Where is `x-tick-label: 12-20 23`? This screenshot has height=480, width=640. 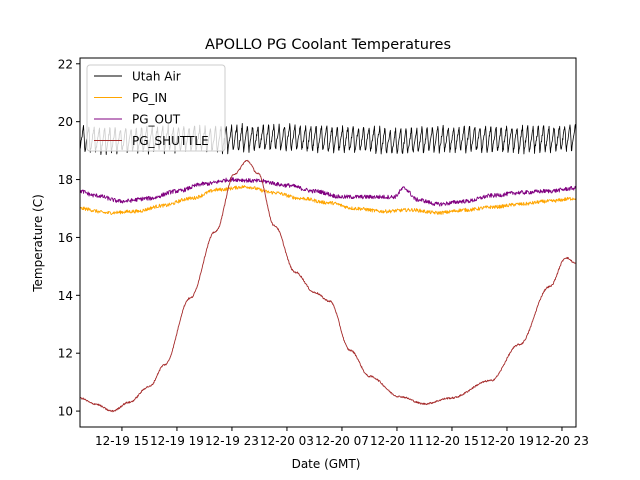
x-tick-label: 12-20 23 is located at coordinates (562, 441).